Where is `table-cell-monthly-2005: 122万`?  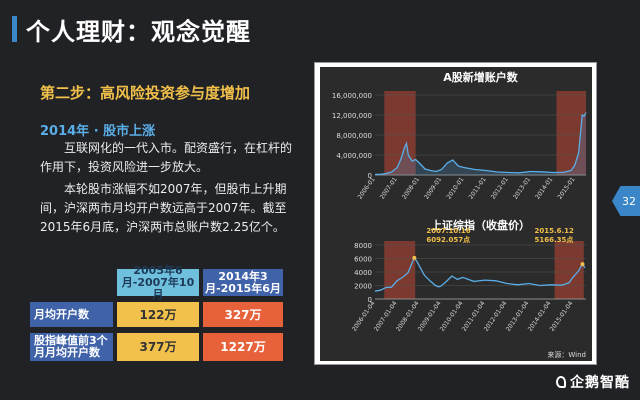 table-cell-monthly-2005: 122万 is located at coordinates (158, 314).